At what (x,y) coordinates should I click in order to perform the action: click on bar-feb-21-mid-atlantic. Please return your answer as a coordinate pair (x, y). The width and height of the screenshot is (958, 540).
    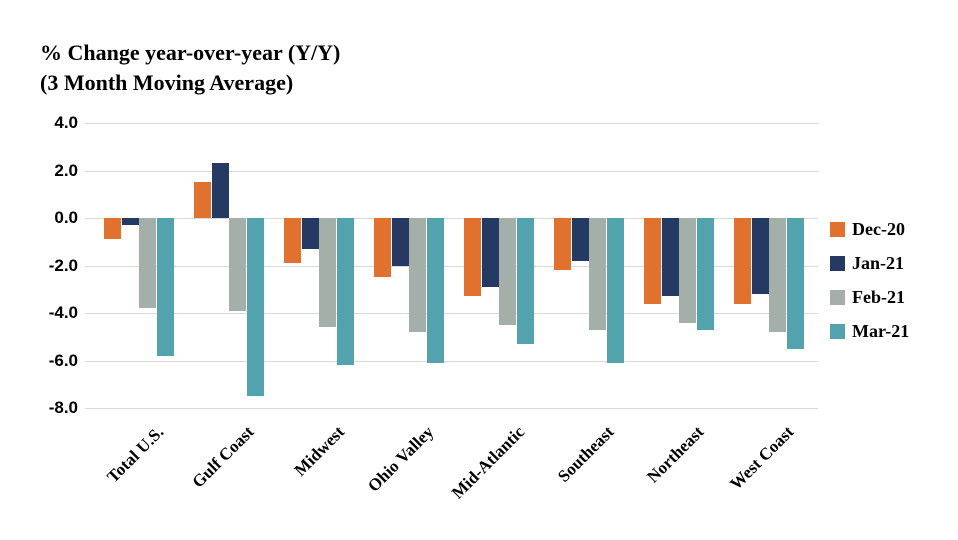
    Looking at the image, I should click on (507, 271).